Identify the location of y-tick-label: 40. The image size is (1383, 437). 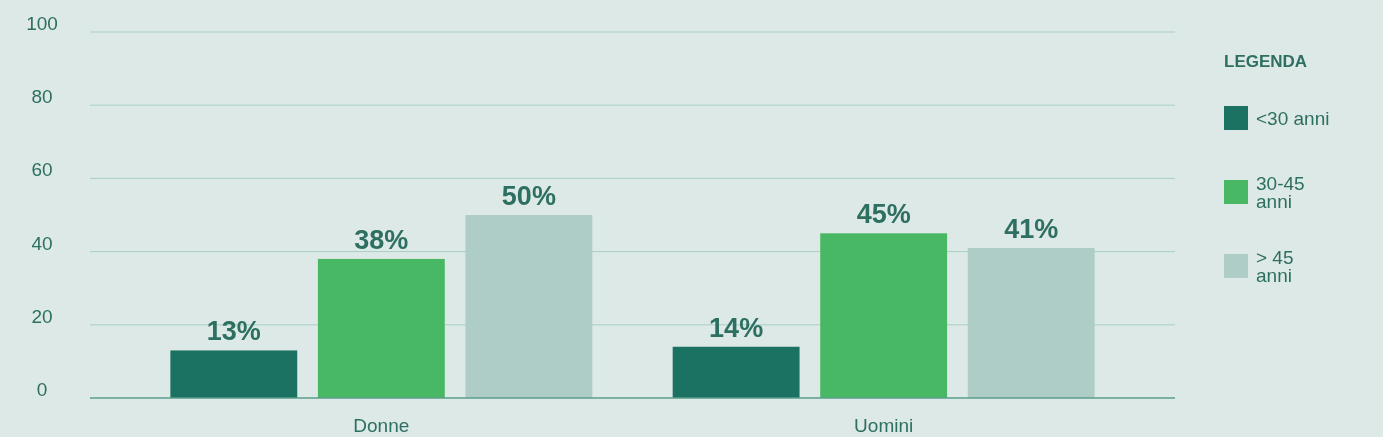
(42, 243).